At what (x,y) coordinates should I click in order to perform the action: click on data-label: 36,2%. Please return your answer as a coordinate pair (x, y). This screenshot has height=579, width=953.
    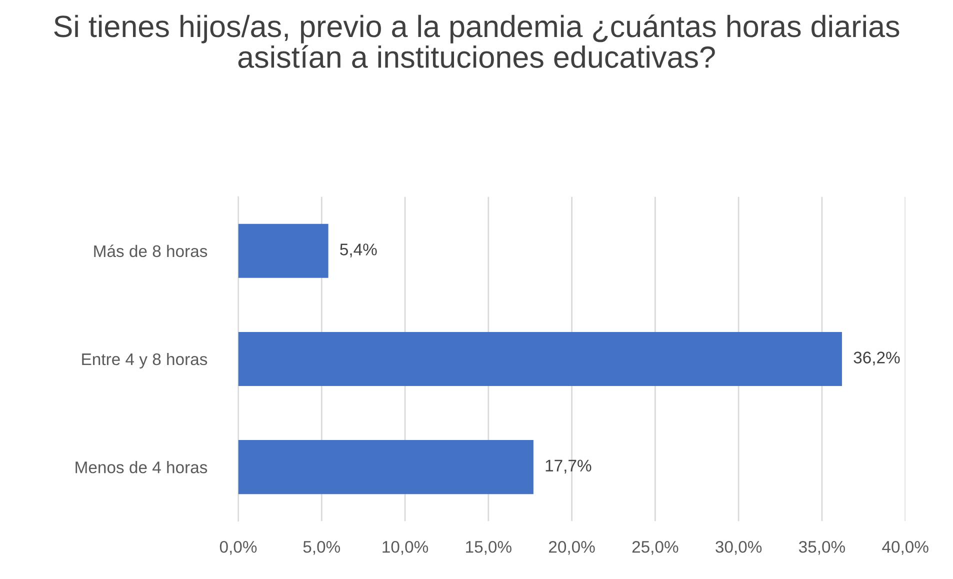
    Looking at the image, I should click on (877, 359).